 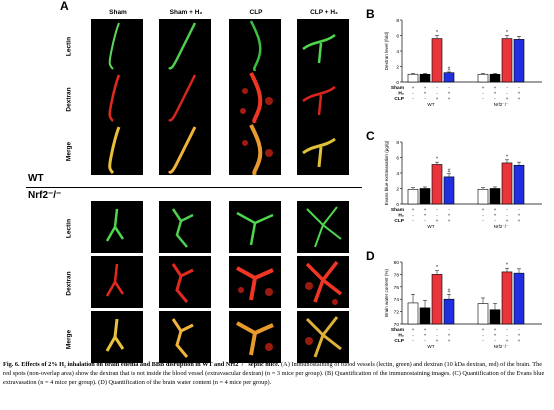 I want to click on micrograph-wt-dextran-sham, so click(x=117, y=97).